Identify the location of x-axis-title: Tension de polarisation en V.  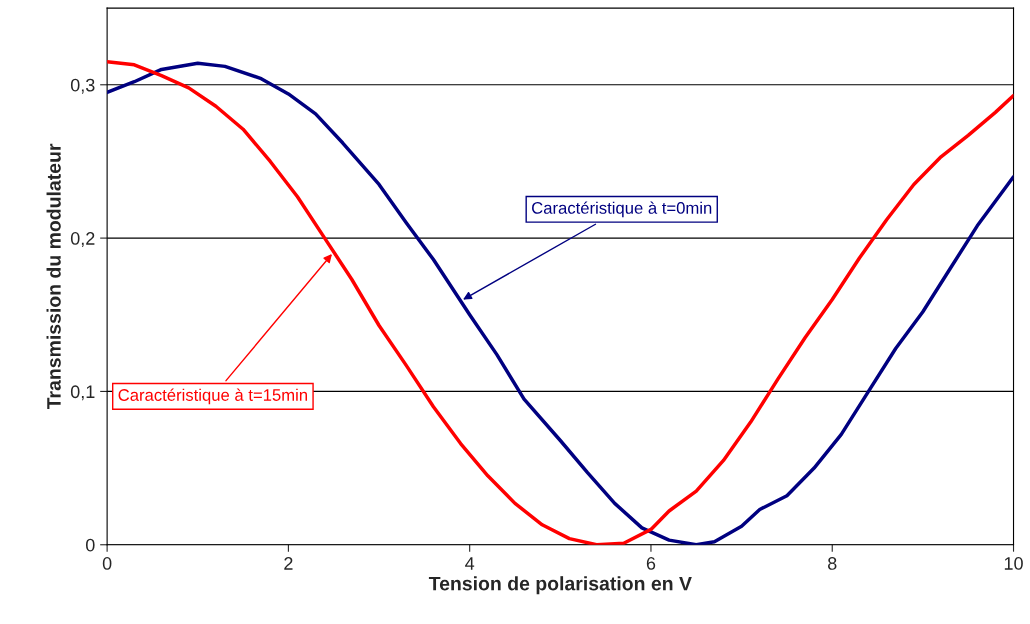
(560, 585).